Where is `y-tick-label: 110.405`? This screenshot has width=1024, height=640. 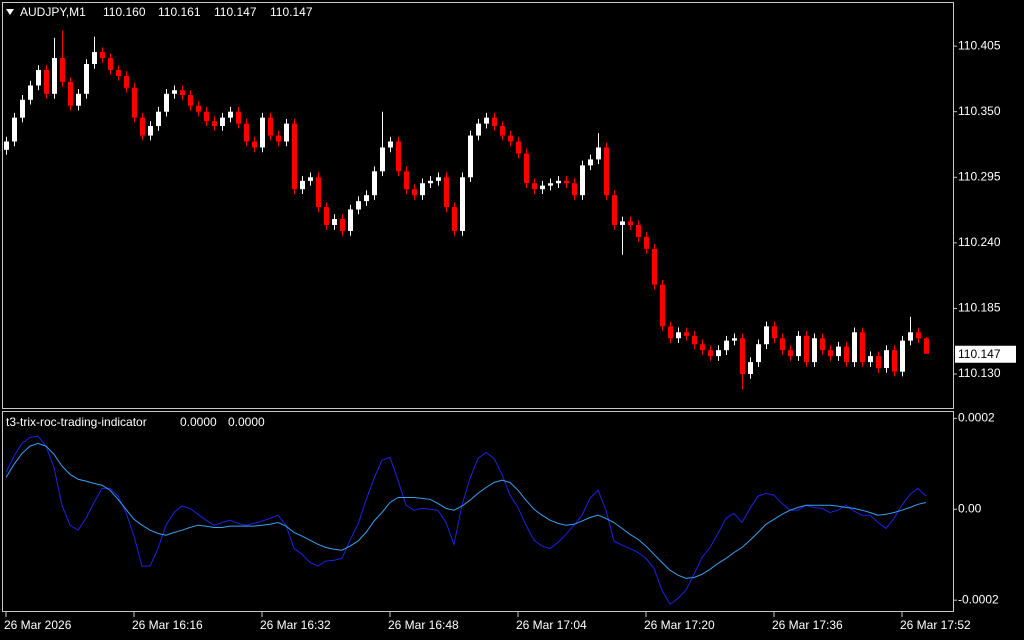 y-tick-label: 110.405 is located at coordinates (979, 45).